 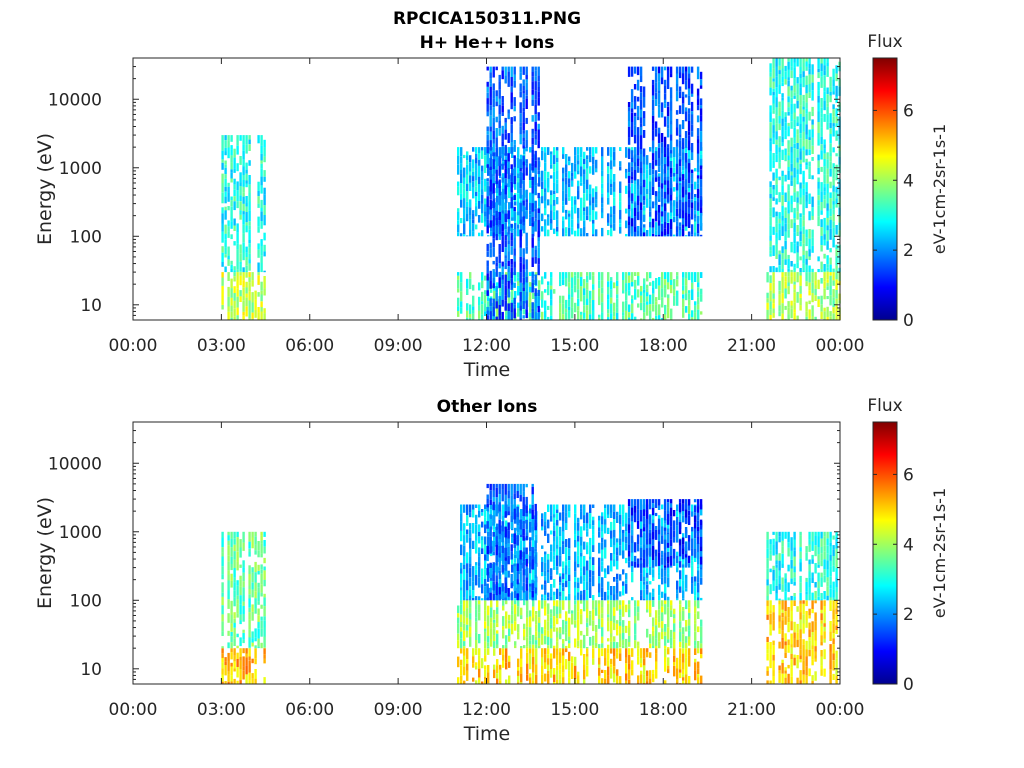 What do you see at coordinates (884, 42) in the screenshot?
I see `colorbar-title: Flux` at bounding box center [884, 42].